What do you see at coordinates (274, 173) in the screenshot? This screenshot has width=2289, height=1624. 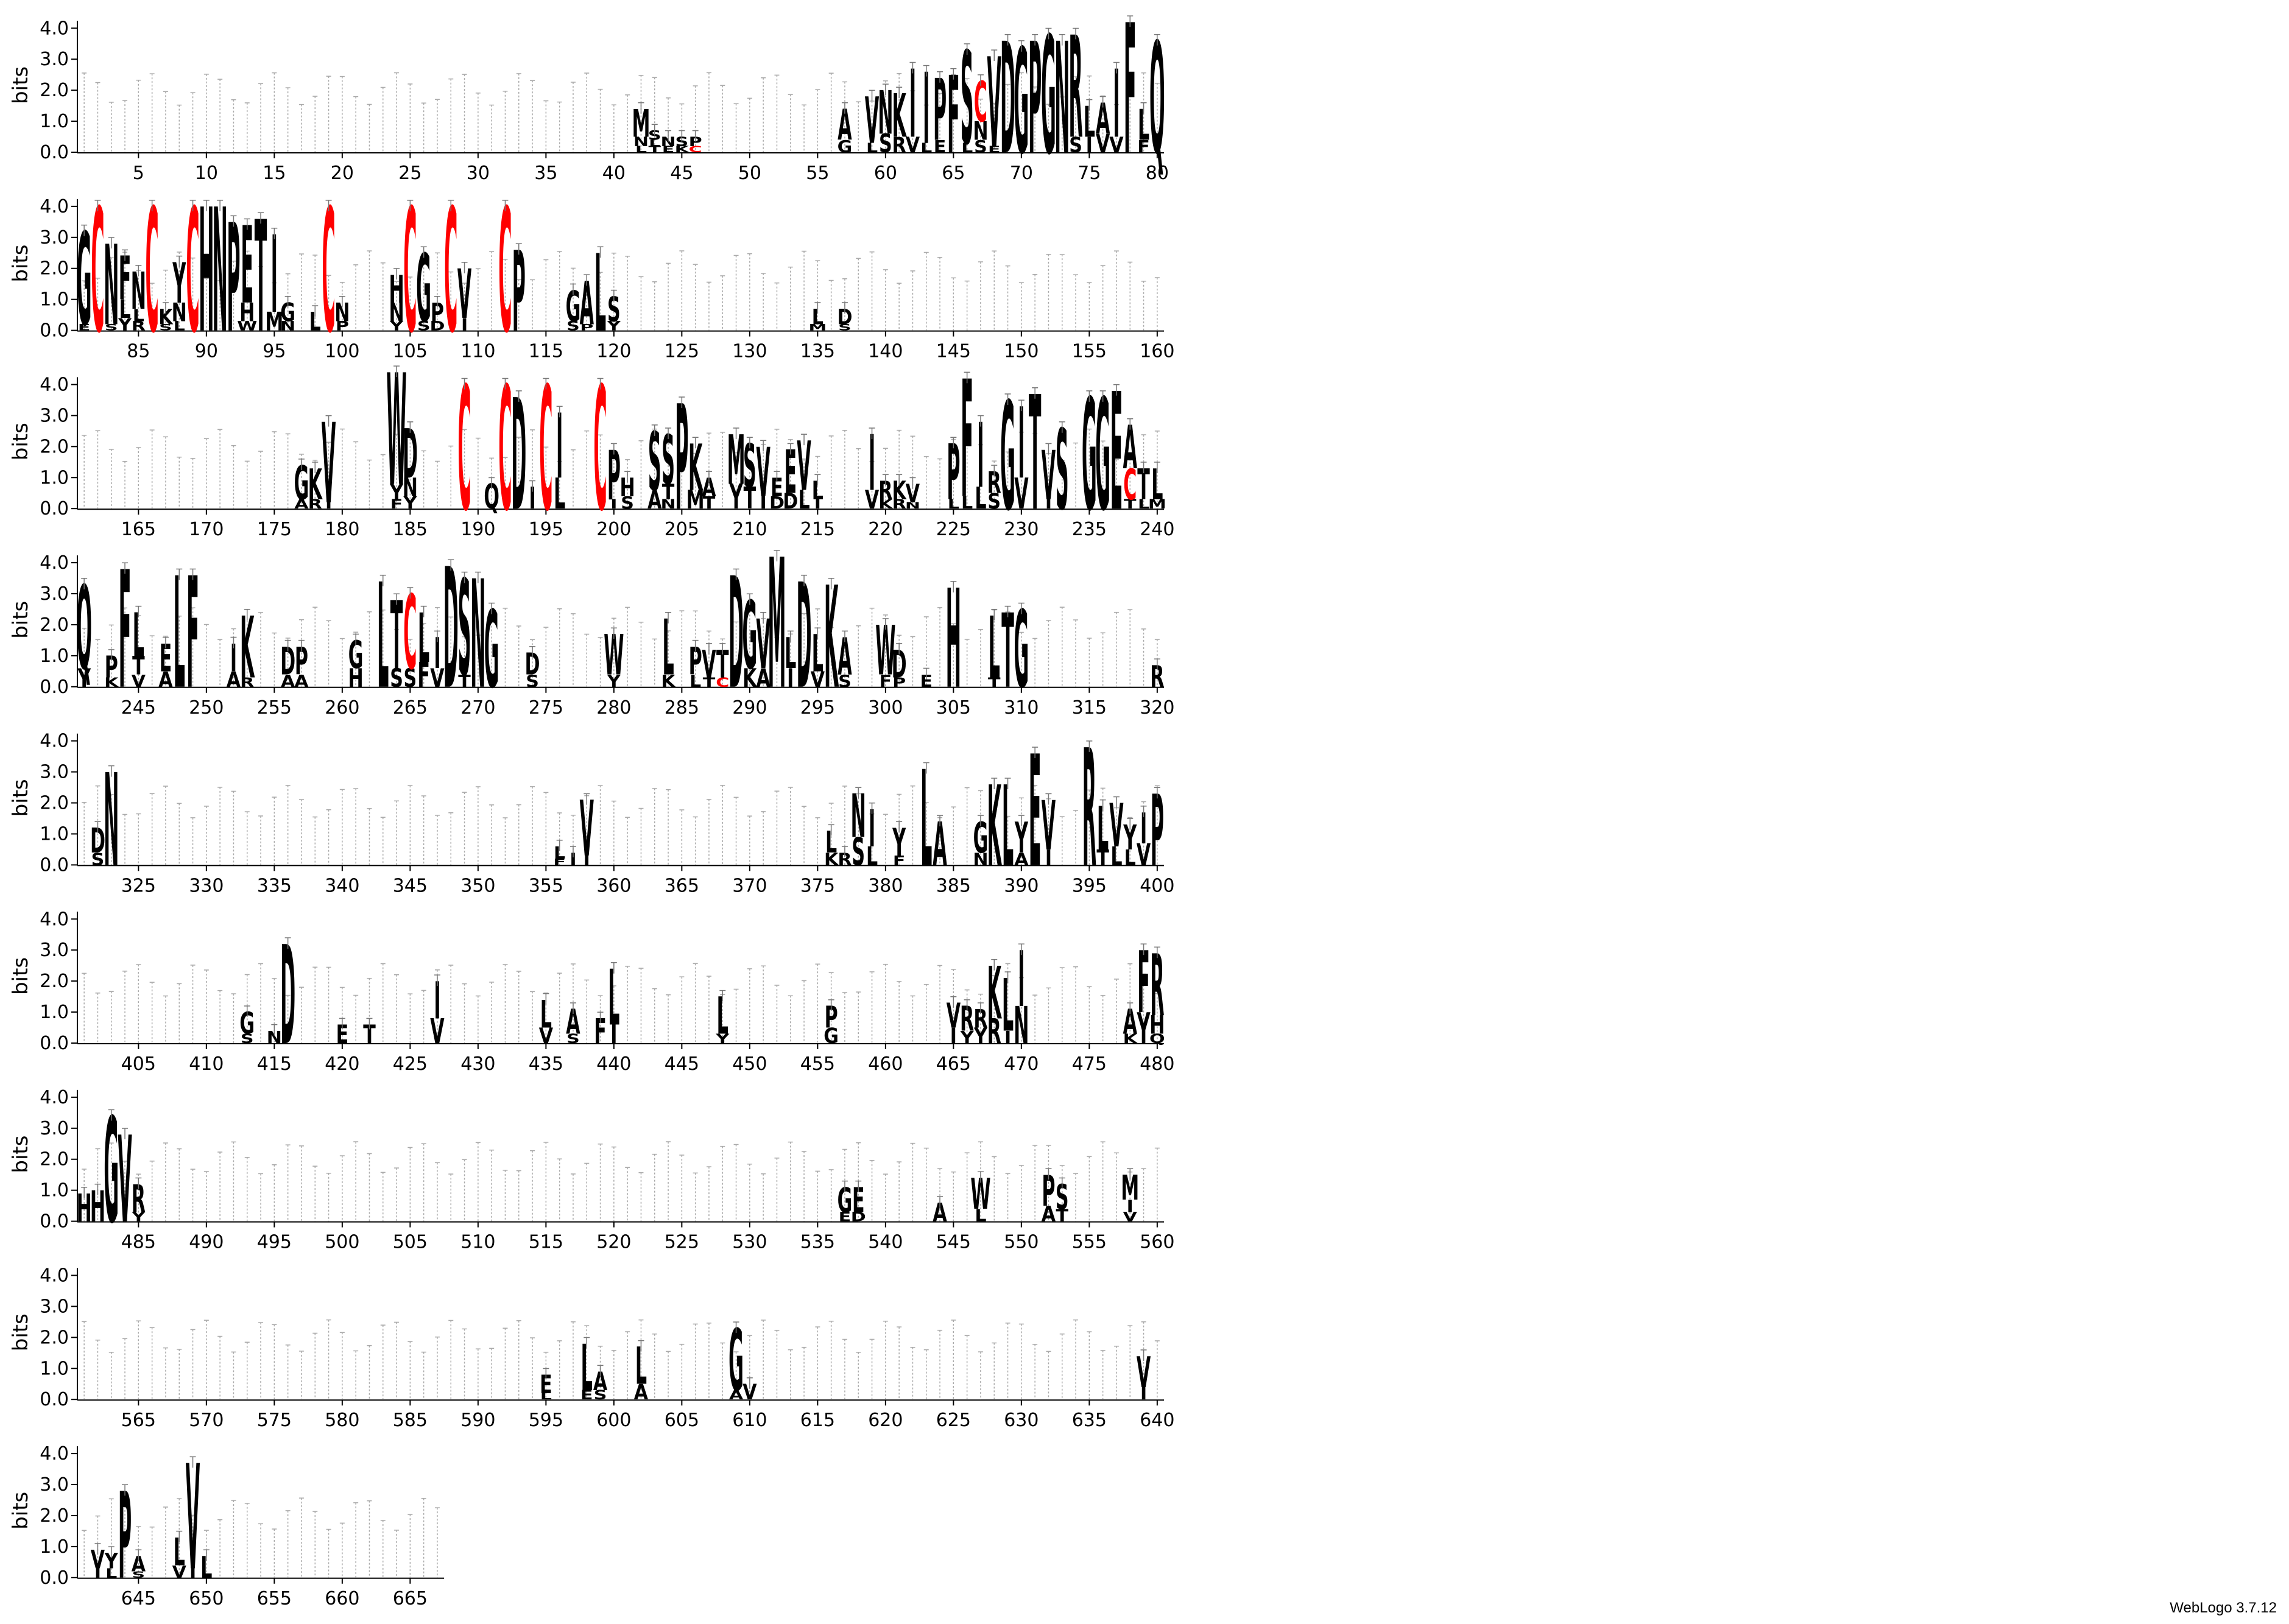 I see `x-tick-label: 15` at bounding box center [274, 173].